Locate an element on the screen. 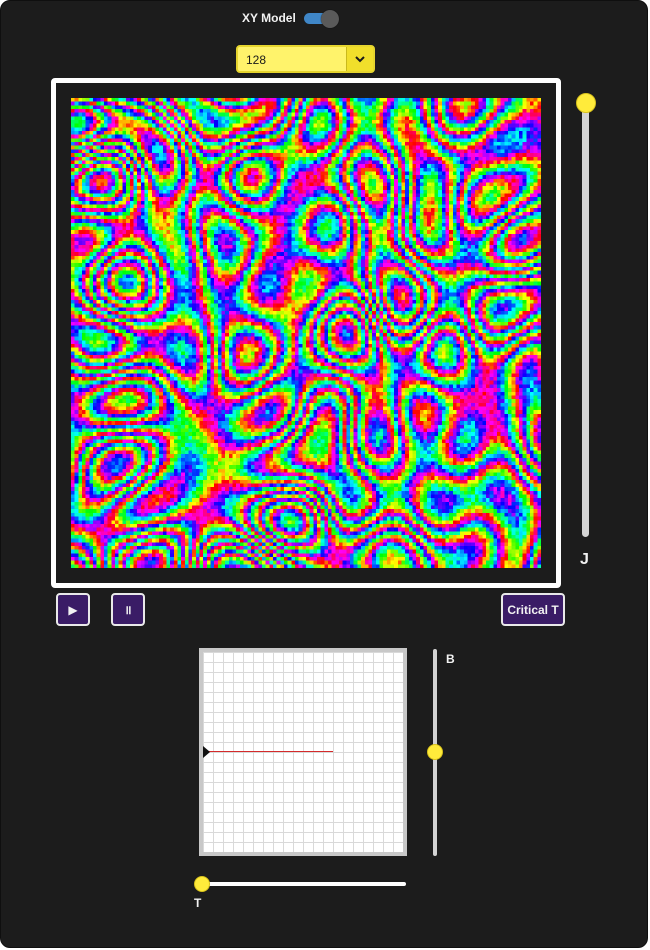 The width and height of the screenshot is (650, 950). toggle-track is located at coordinates (319, 18).